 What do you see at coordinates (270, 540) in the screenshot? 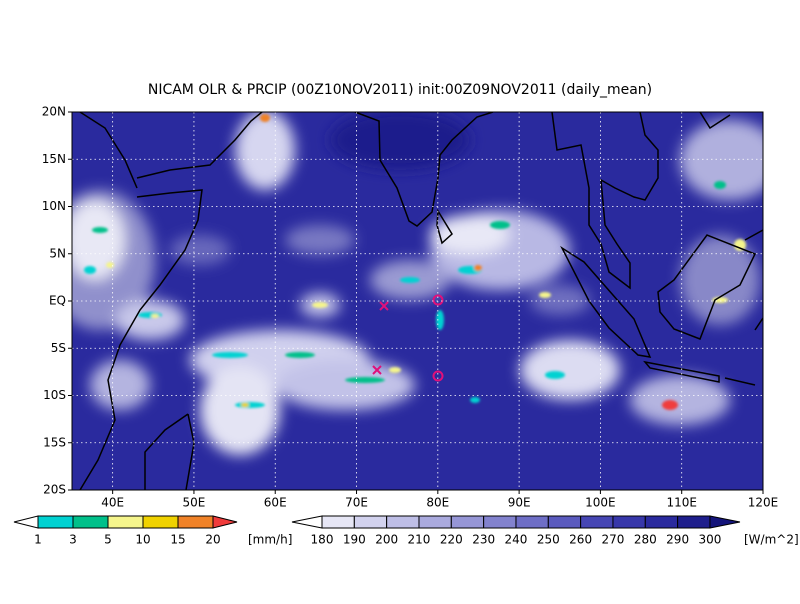
I see `colorbar-unit: [mm/h]` at bounding box center [270, 540].